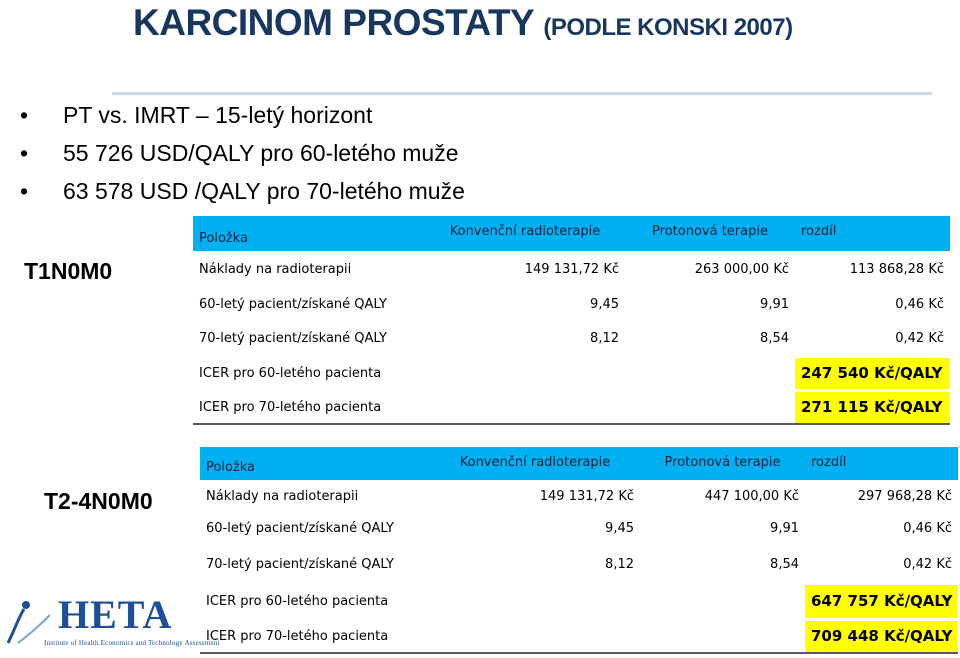  What do you see at coordinates (722, 495) in the screenshot?
I see `cell-proton: 447 100,00 Kč` at bounding box center [722, 495].